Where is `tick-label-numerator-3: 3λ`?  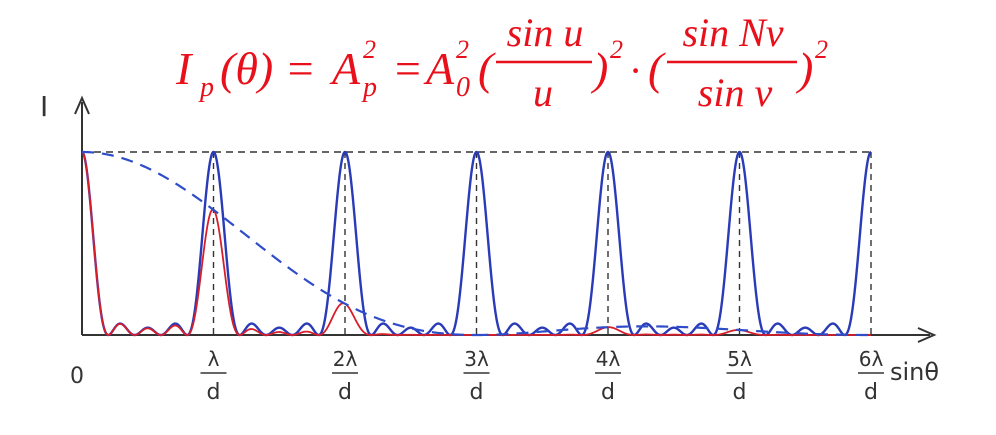 tick-label-numerator-3: 3λ is located at coordinates (476, 359).